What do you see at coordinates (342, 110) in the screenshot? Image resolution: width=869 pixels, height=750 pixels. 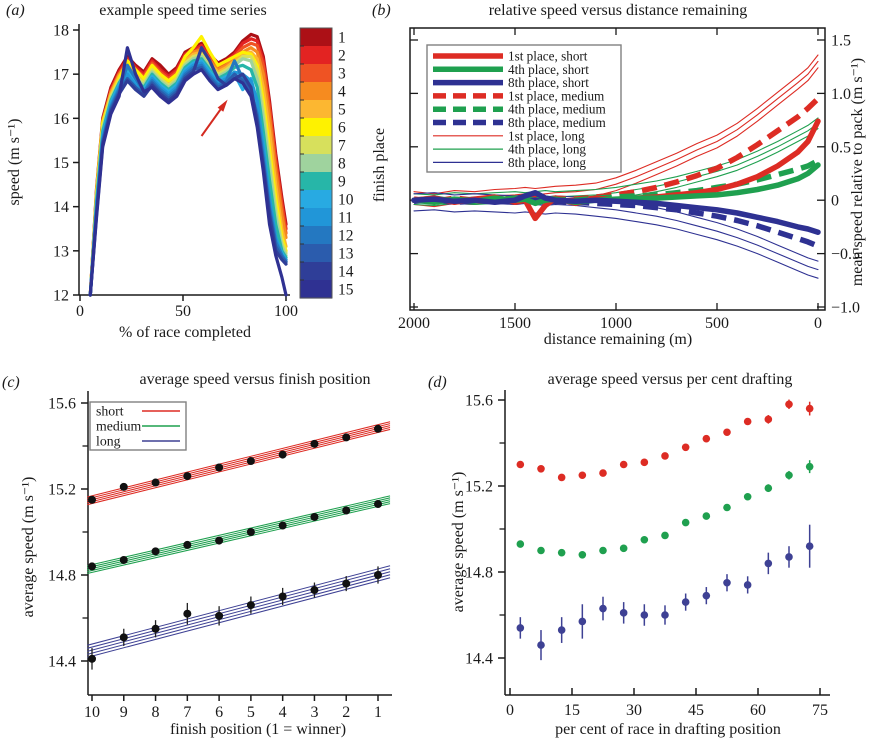 I see `colorbar-tick-label: 5` at bounding box center [342, 110].